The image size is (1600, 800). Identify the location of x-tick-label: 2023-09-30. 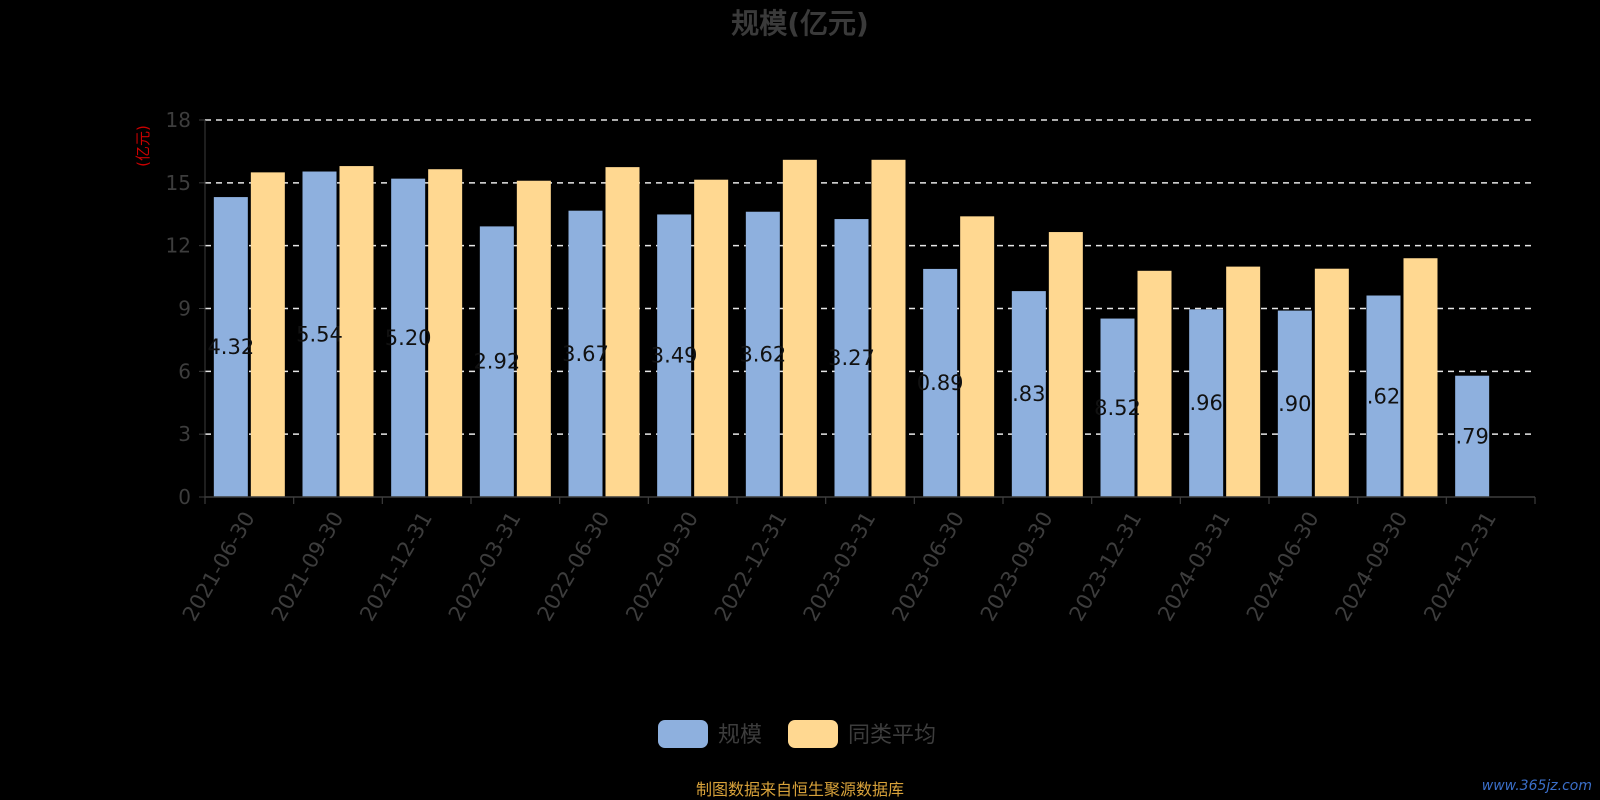
(1017, 567).